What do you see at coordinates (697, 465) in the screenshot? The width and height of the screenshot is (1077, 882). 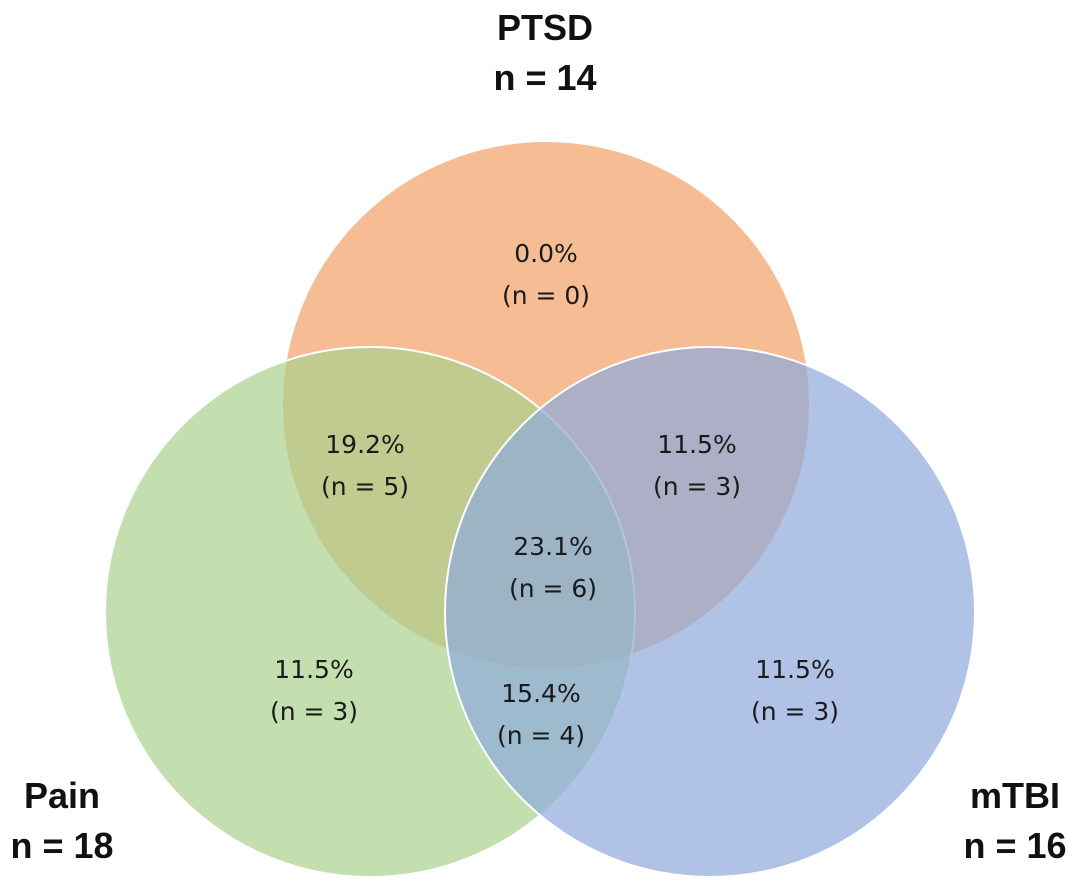 I see `region-ptsd-mtbi: 11.5% (n = 3)` at bounding box center [697, 465].